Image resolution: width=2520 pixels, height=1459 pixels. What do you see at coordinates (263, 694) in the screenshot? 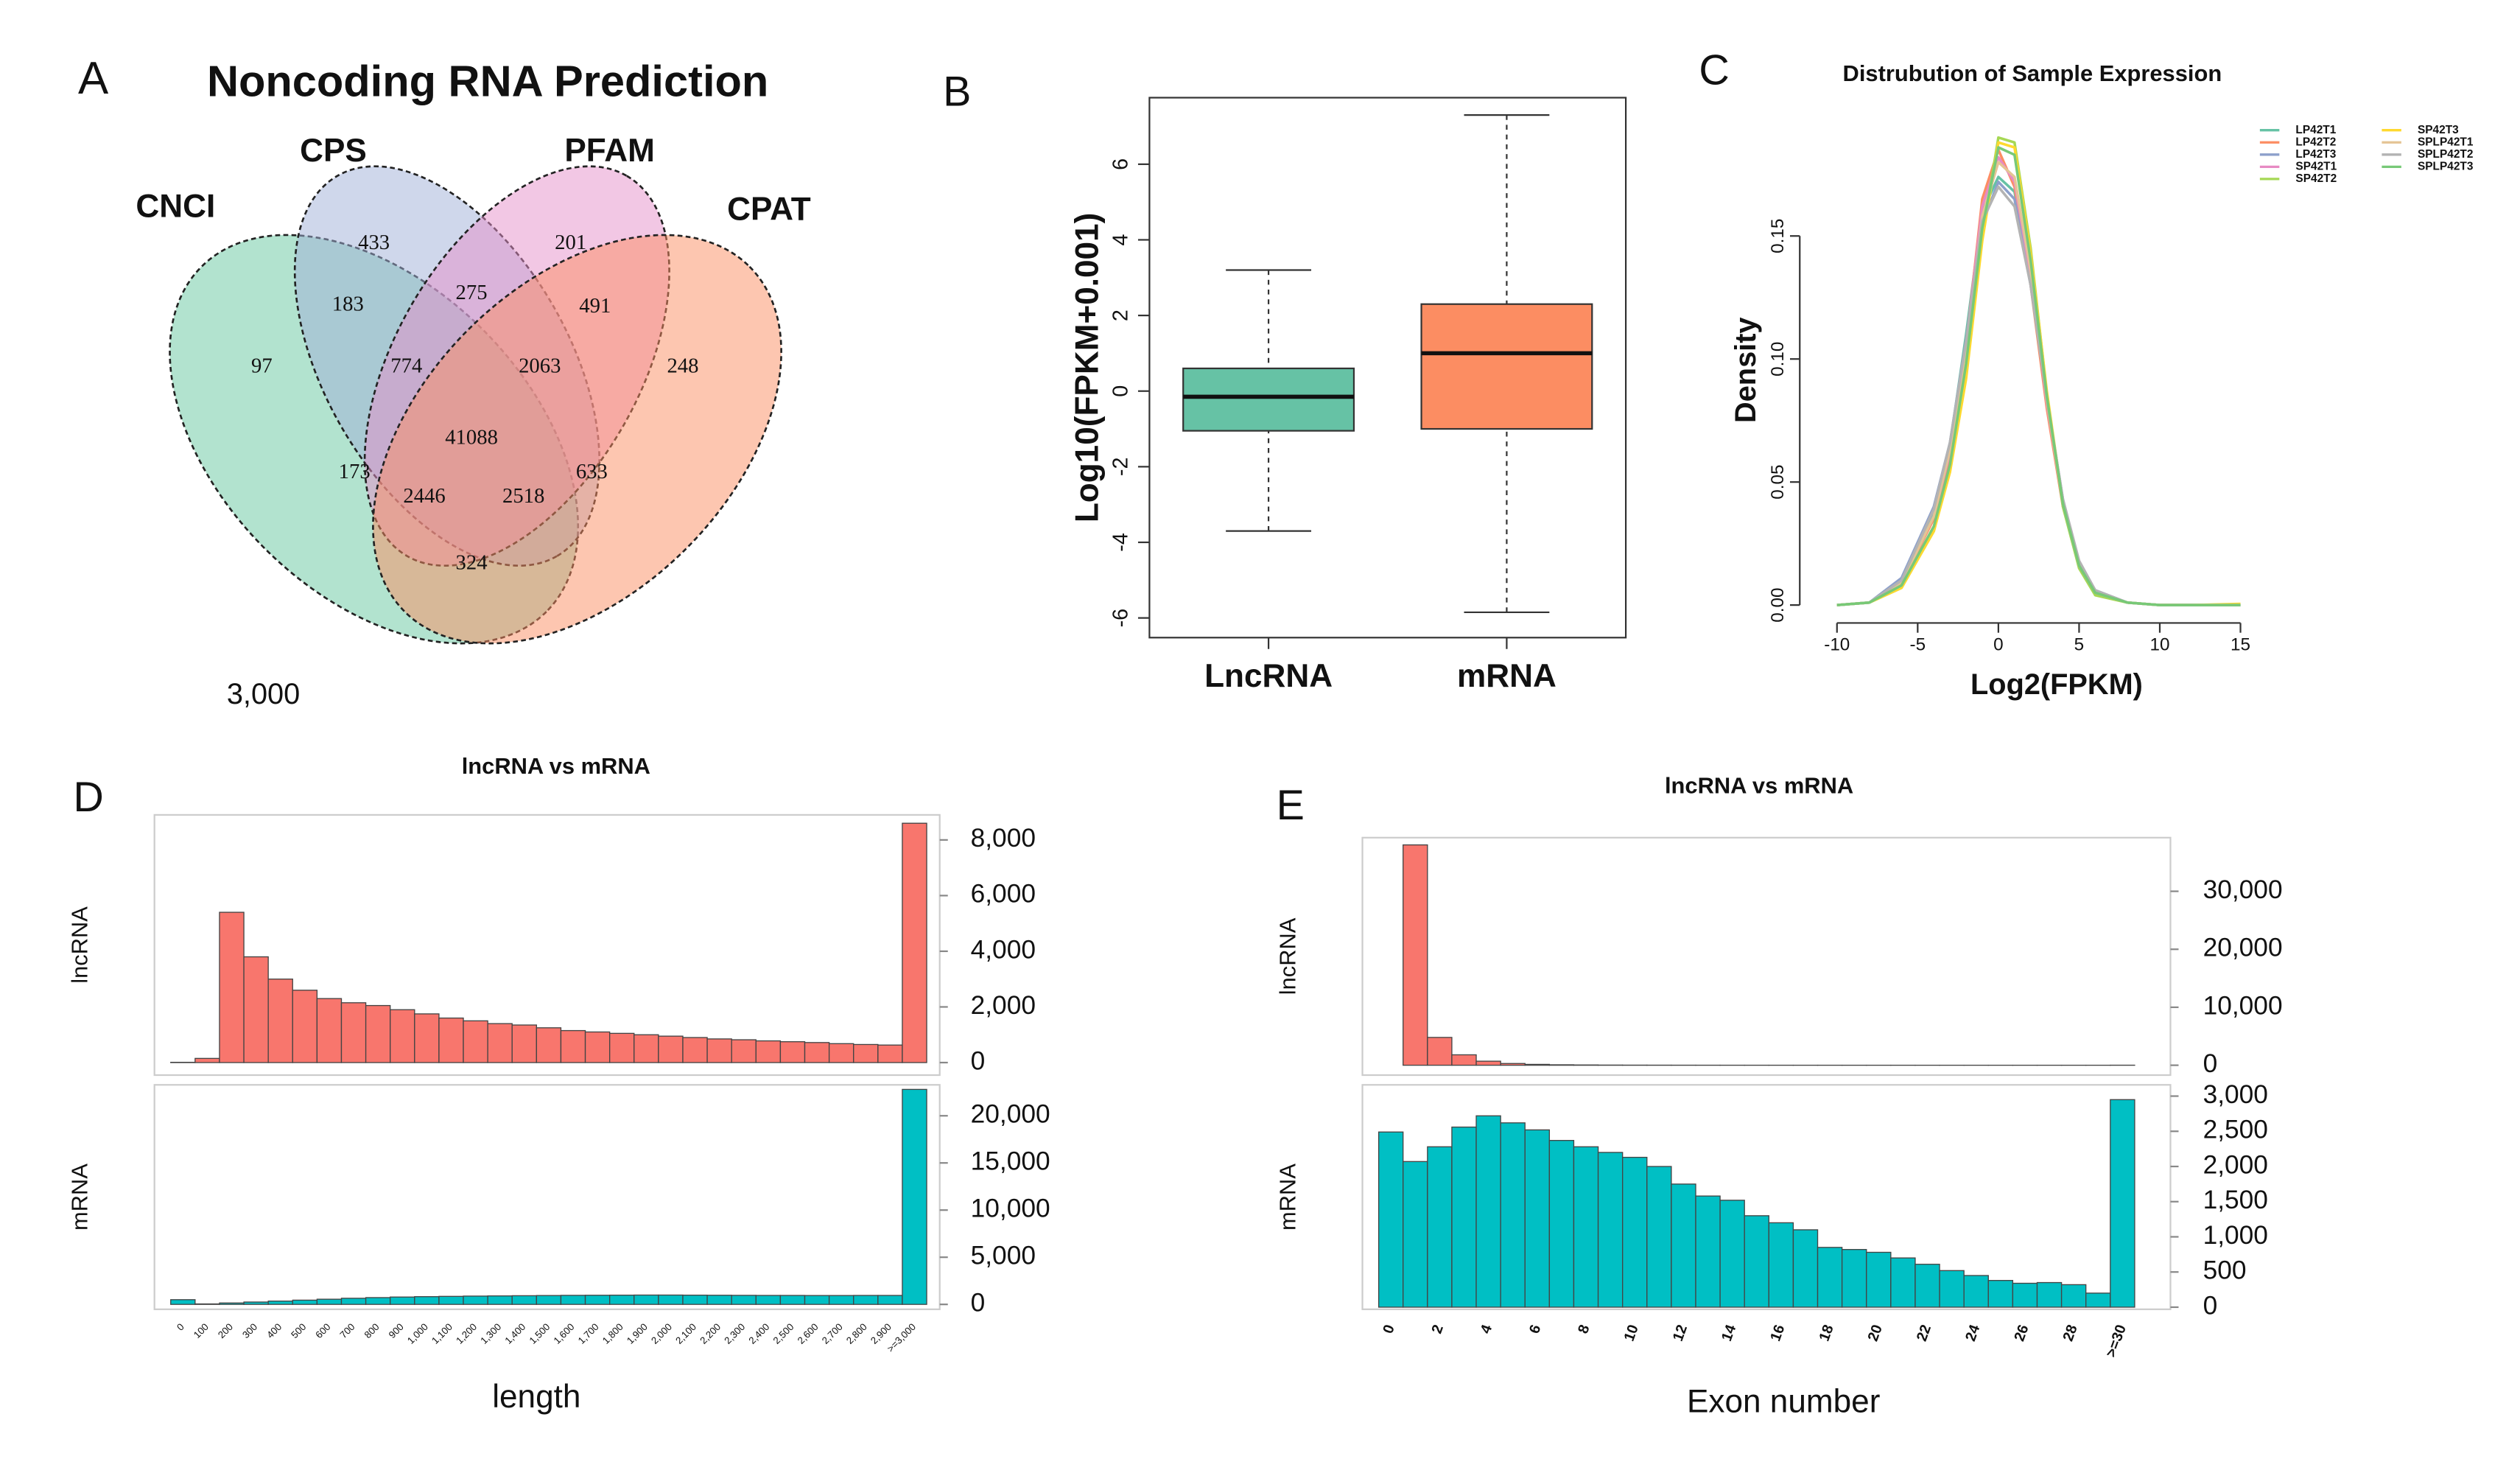
I see `annotation: 3,000` at bounding box center [263, 694].